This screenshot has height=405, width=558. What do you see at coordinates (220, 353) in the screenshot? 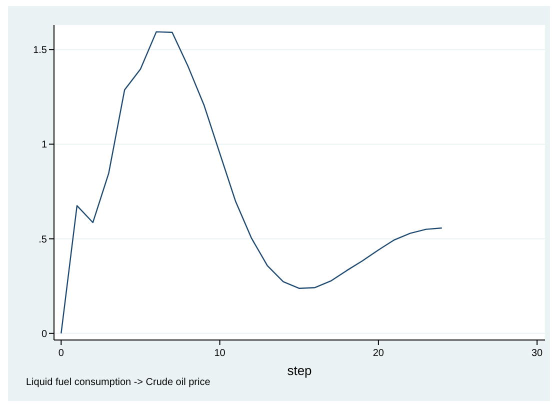
I see `x-tick-label: 10` at bounding box center [220, 353].